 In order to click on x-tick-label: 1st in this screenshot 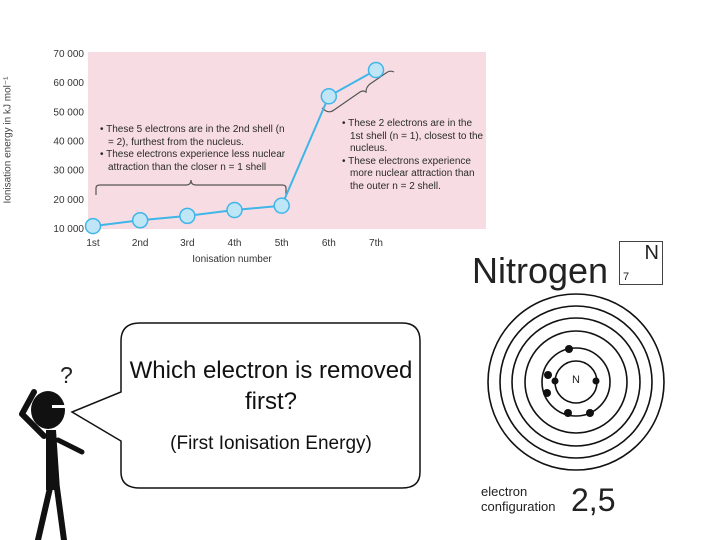, I will do `click(93, 243)`.